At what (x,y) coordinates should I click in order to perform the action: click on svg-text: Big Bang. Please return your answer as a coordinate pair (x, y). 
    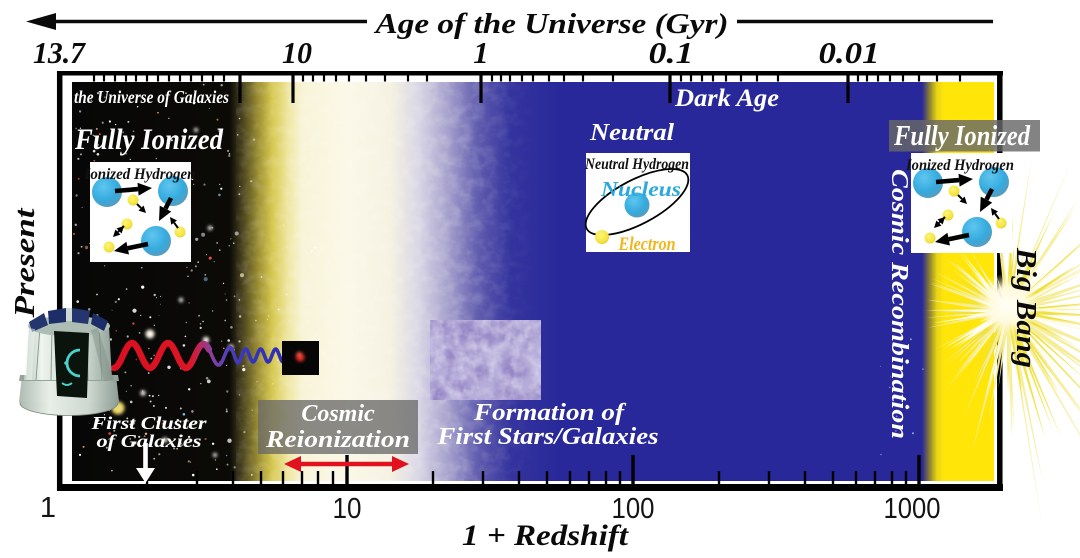
    Looking at the image, I should click on (1026, 307).